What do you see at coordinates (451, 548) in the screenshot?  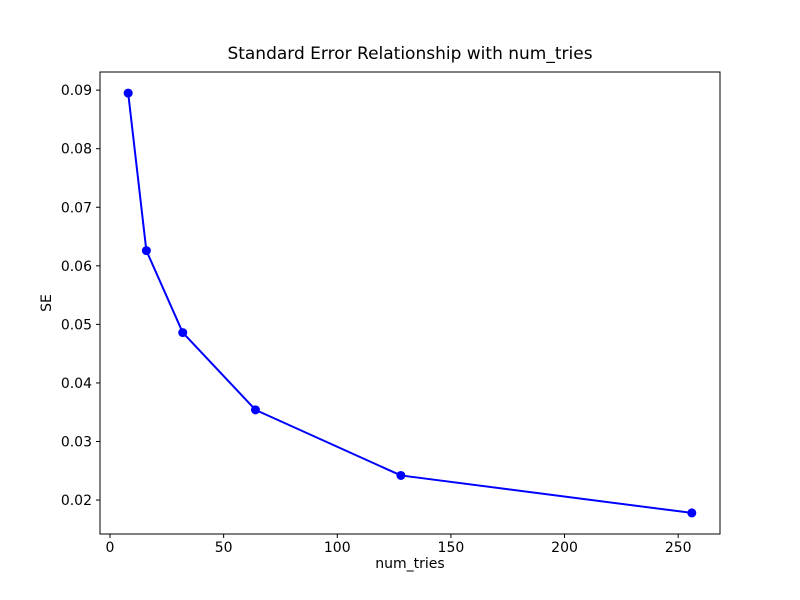 I see `x-tick-label: 150` at bounding box center [451, 548].